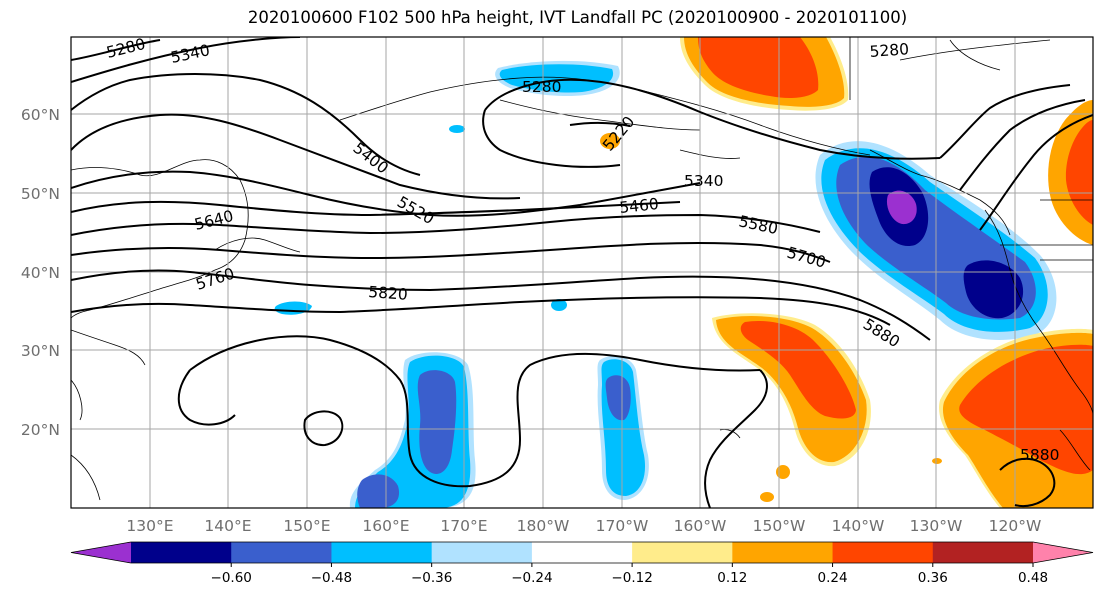 The height and width of the screenshot is (601, 1105). Describe the element at coordinates (700, 526) in the screenshot. I see `lon-label-160w: 160°W` at that location.